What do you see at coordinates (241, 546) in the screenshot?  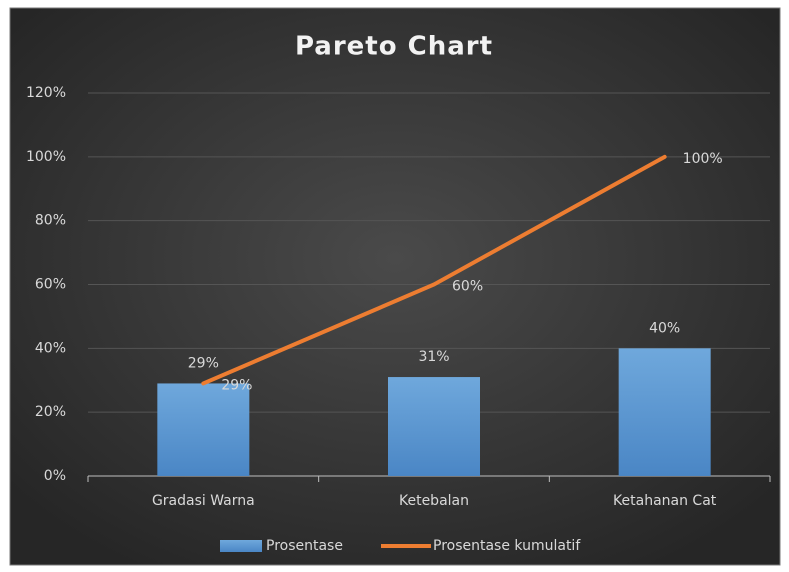 I see `legend-swatch` at bounding box center [241, 546].